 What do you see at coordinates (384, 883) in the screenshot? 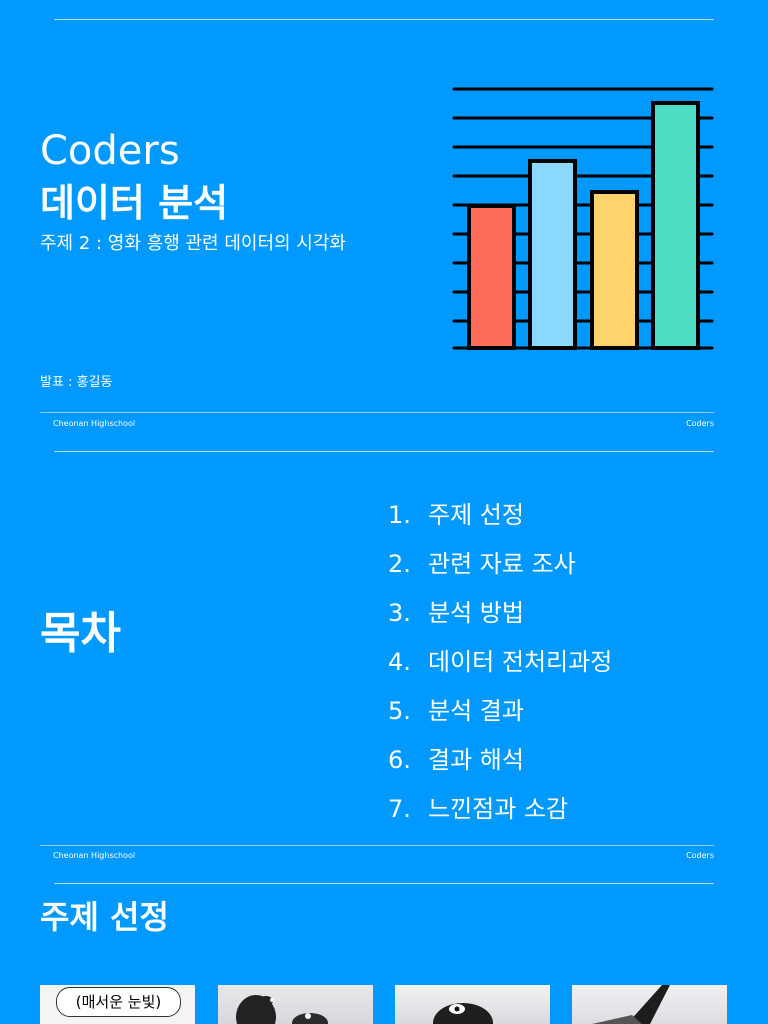
I see `slide3-top-divider` at bounding box center [384, 883].